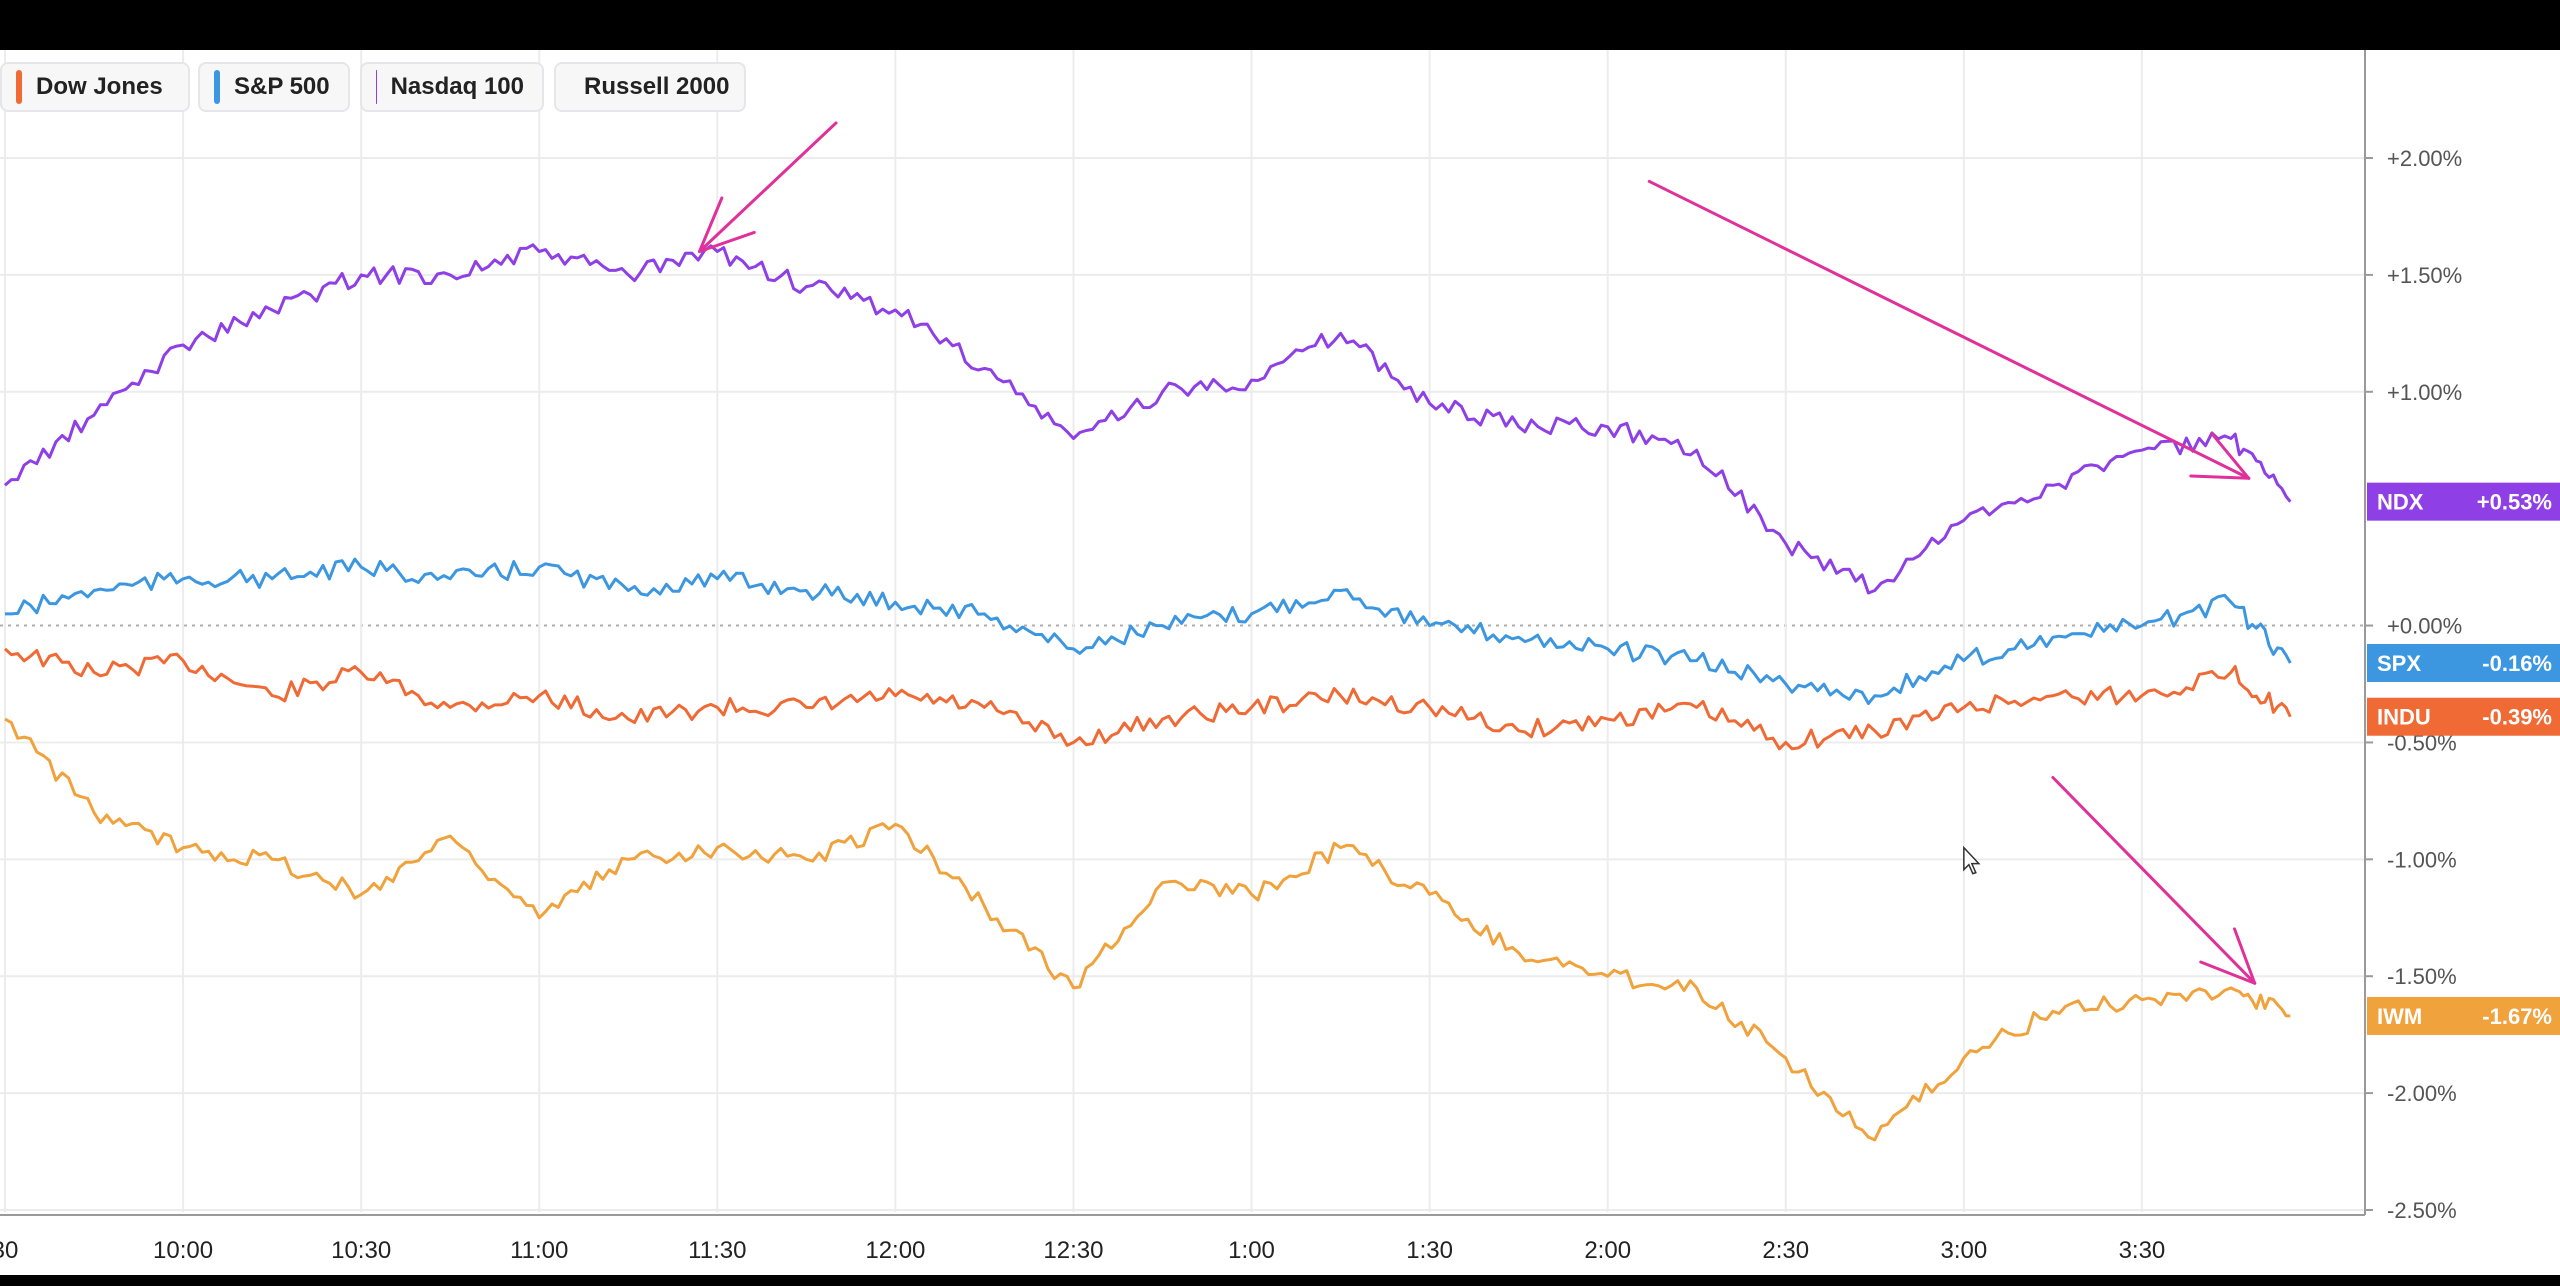  What do you see at coordinates (183, 1250) in the screenshot?
I see `x-tick-label: 10:00` at bounding box center [183, 1250].